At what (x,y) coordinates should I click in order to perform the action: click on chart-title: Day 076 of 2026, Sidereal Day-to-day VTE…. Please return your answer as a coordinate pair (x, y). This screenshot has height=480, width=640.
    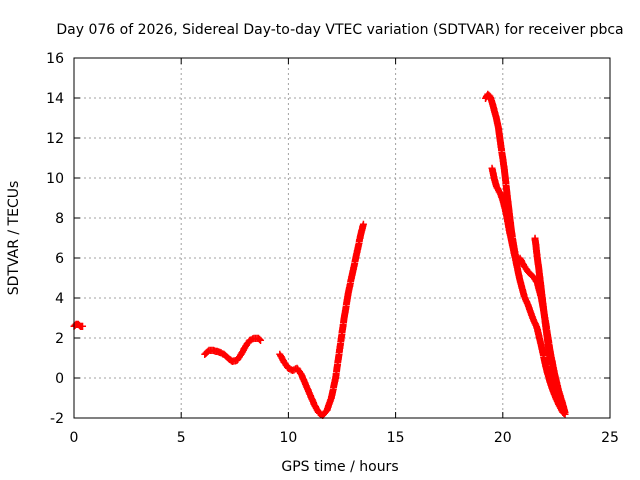
    Looking at the image, I should click on (339, 30).